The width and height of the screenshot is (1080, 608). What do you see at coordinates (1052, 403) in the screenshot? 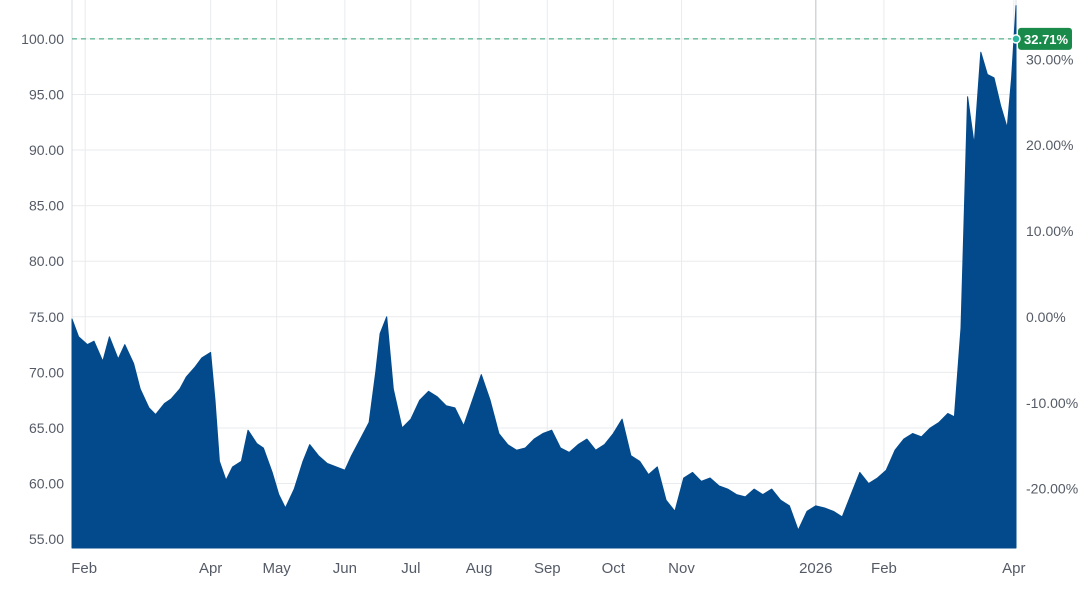
I see `y2-tick-label: -10.00%` at bounding box center [1052, 403].